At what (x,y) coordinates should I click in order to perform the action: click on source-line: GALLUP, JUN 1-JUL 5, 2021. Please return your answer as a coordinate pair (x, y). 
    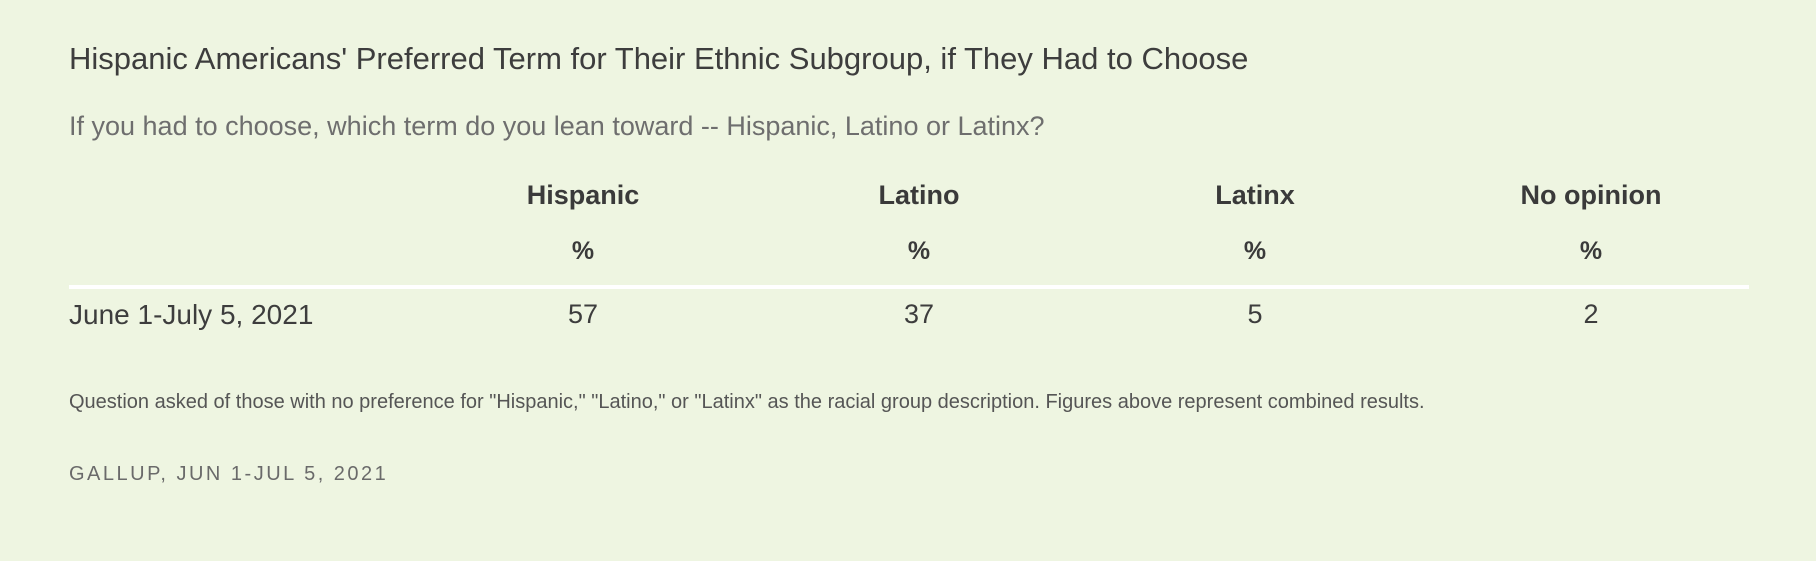
    Looking at the image, I should click on (229, 474).